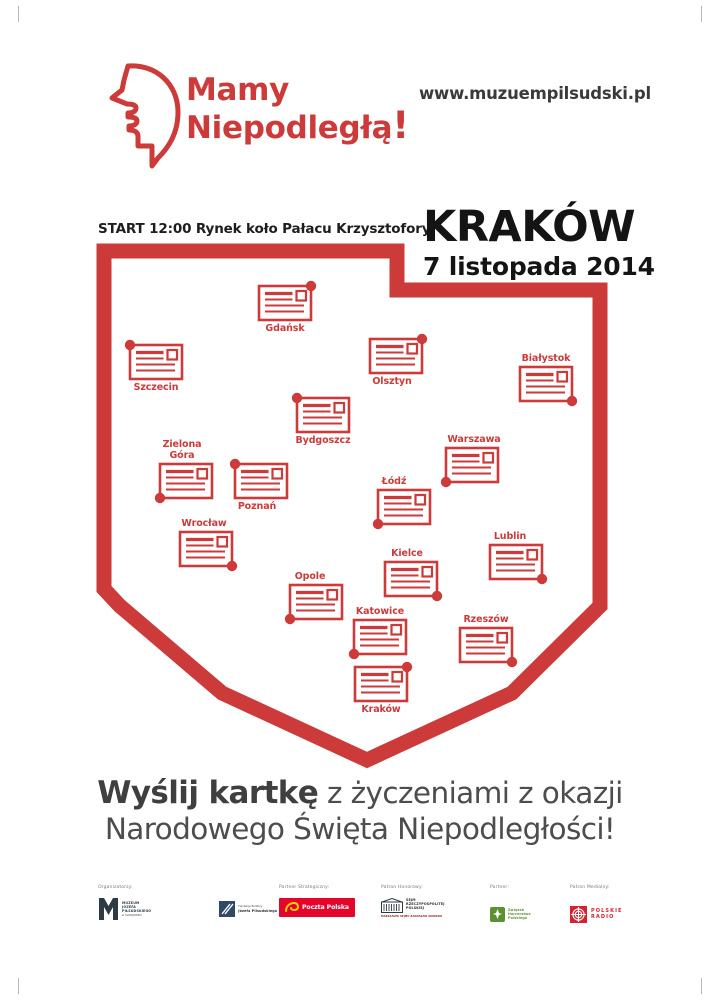 The width and height of the screenshot is (720, 1000). I want to click on city-label: Poznań, so click(257, 506).